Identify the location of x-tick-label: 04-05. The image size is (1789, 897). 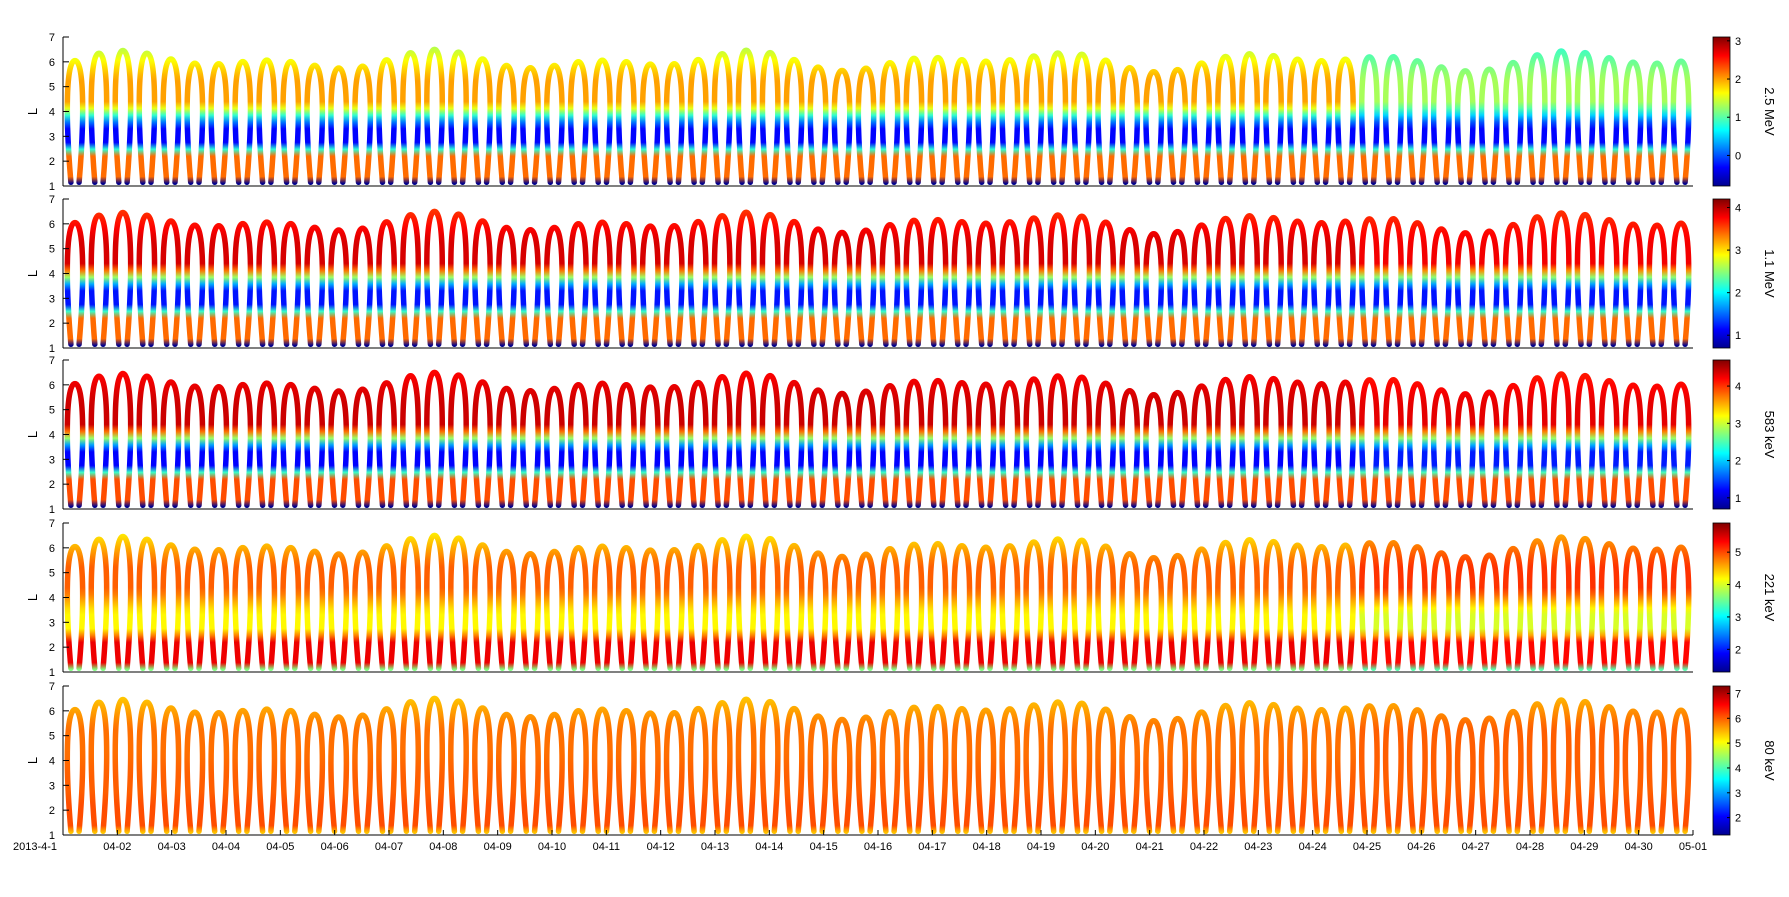
(280, 847).